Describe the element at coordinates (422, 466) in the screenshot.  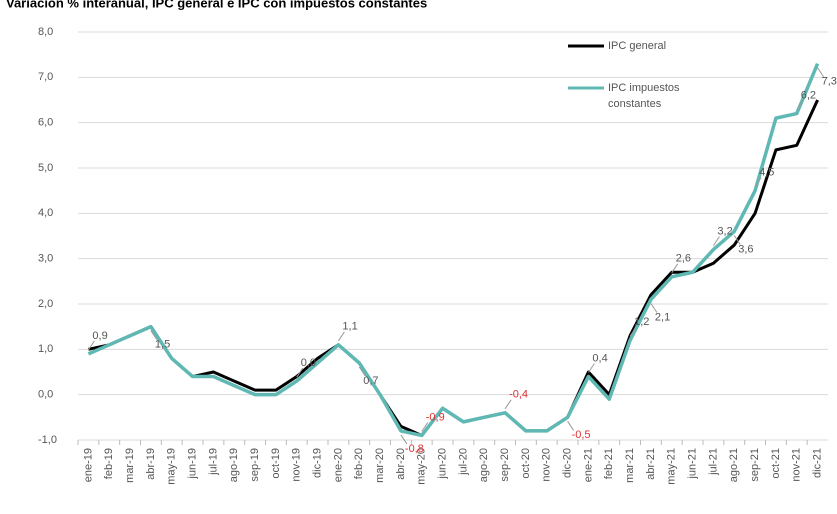
I see `x-tick-label: may-20` at that location.